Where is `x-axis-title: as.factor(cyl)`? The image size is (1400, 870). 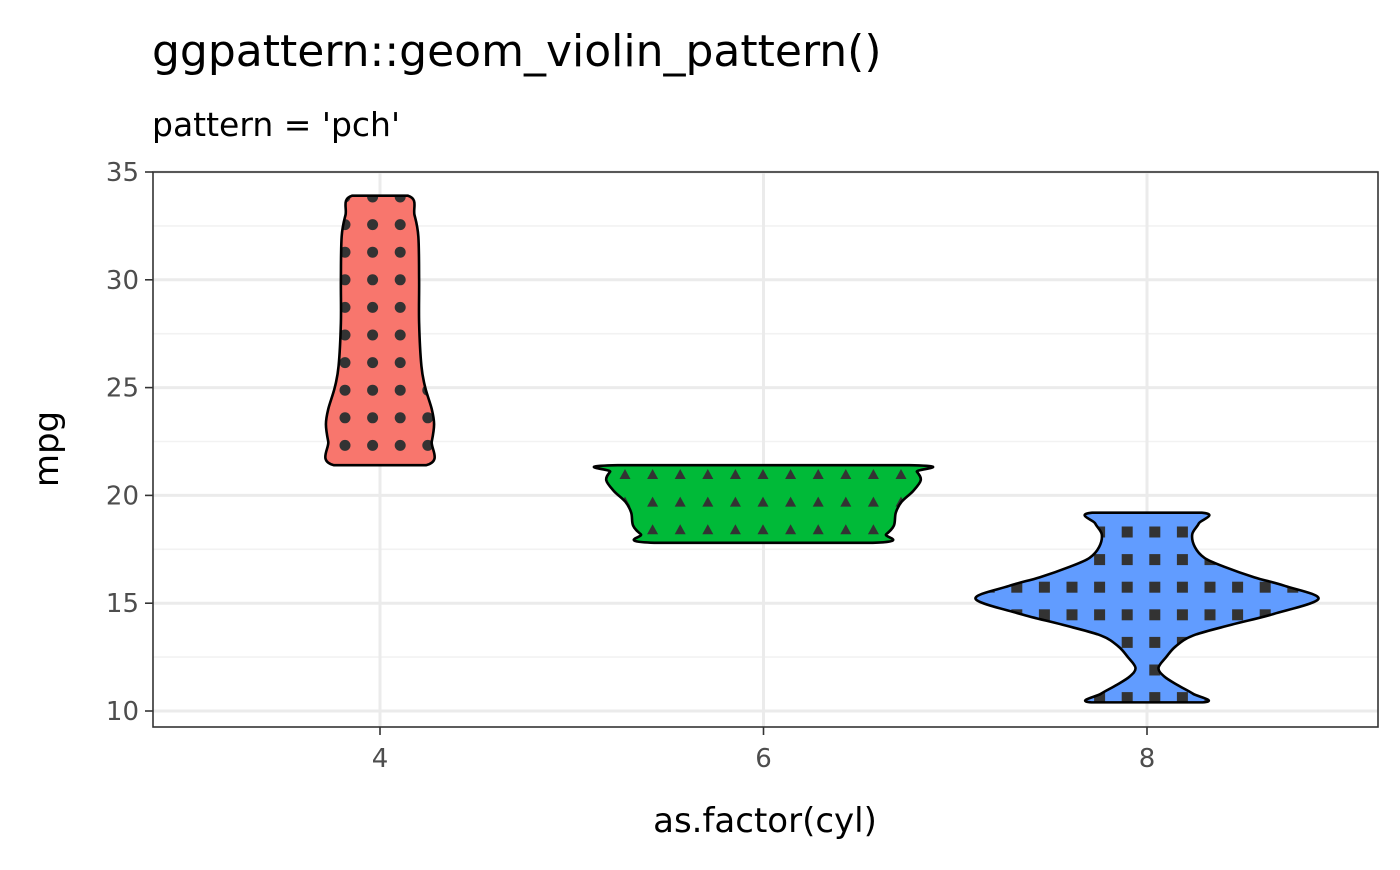
x-axis-title: as.factor(cyl) is located at coordinates (765, 821).